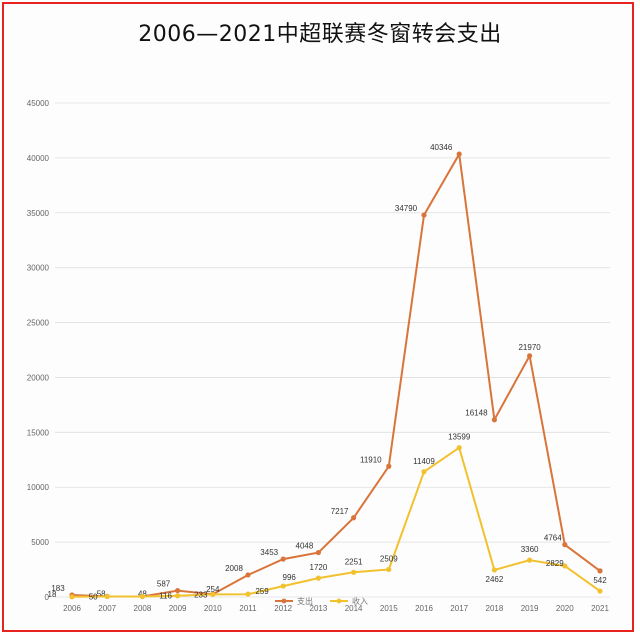  What do you see at coordinates (38, 323) in the screenshot?
I see `y-tick-label: 25000` at bounding box center [38, 323].